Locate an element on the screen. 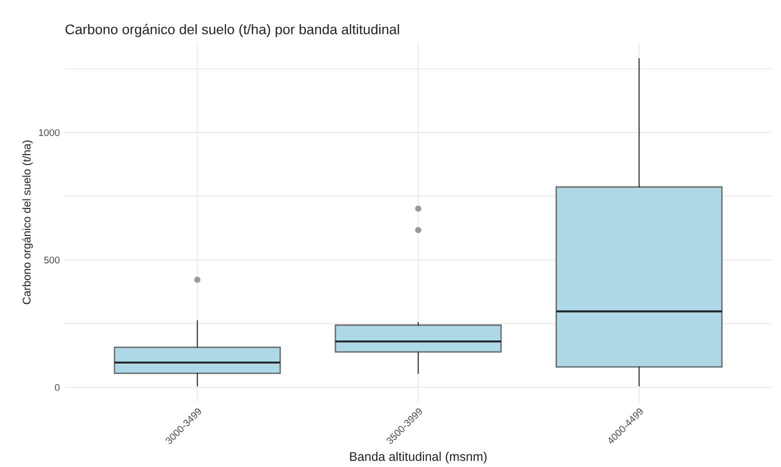 This screenshot has height=467, width=781. y-tick-label: 1000 is located at coordinates (49, 132).